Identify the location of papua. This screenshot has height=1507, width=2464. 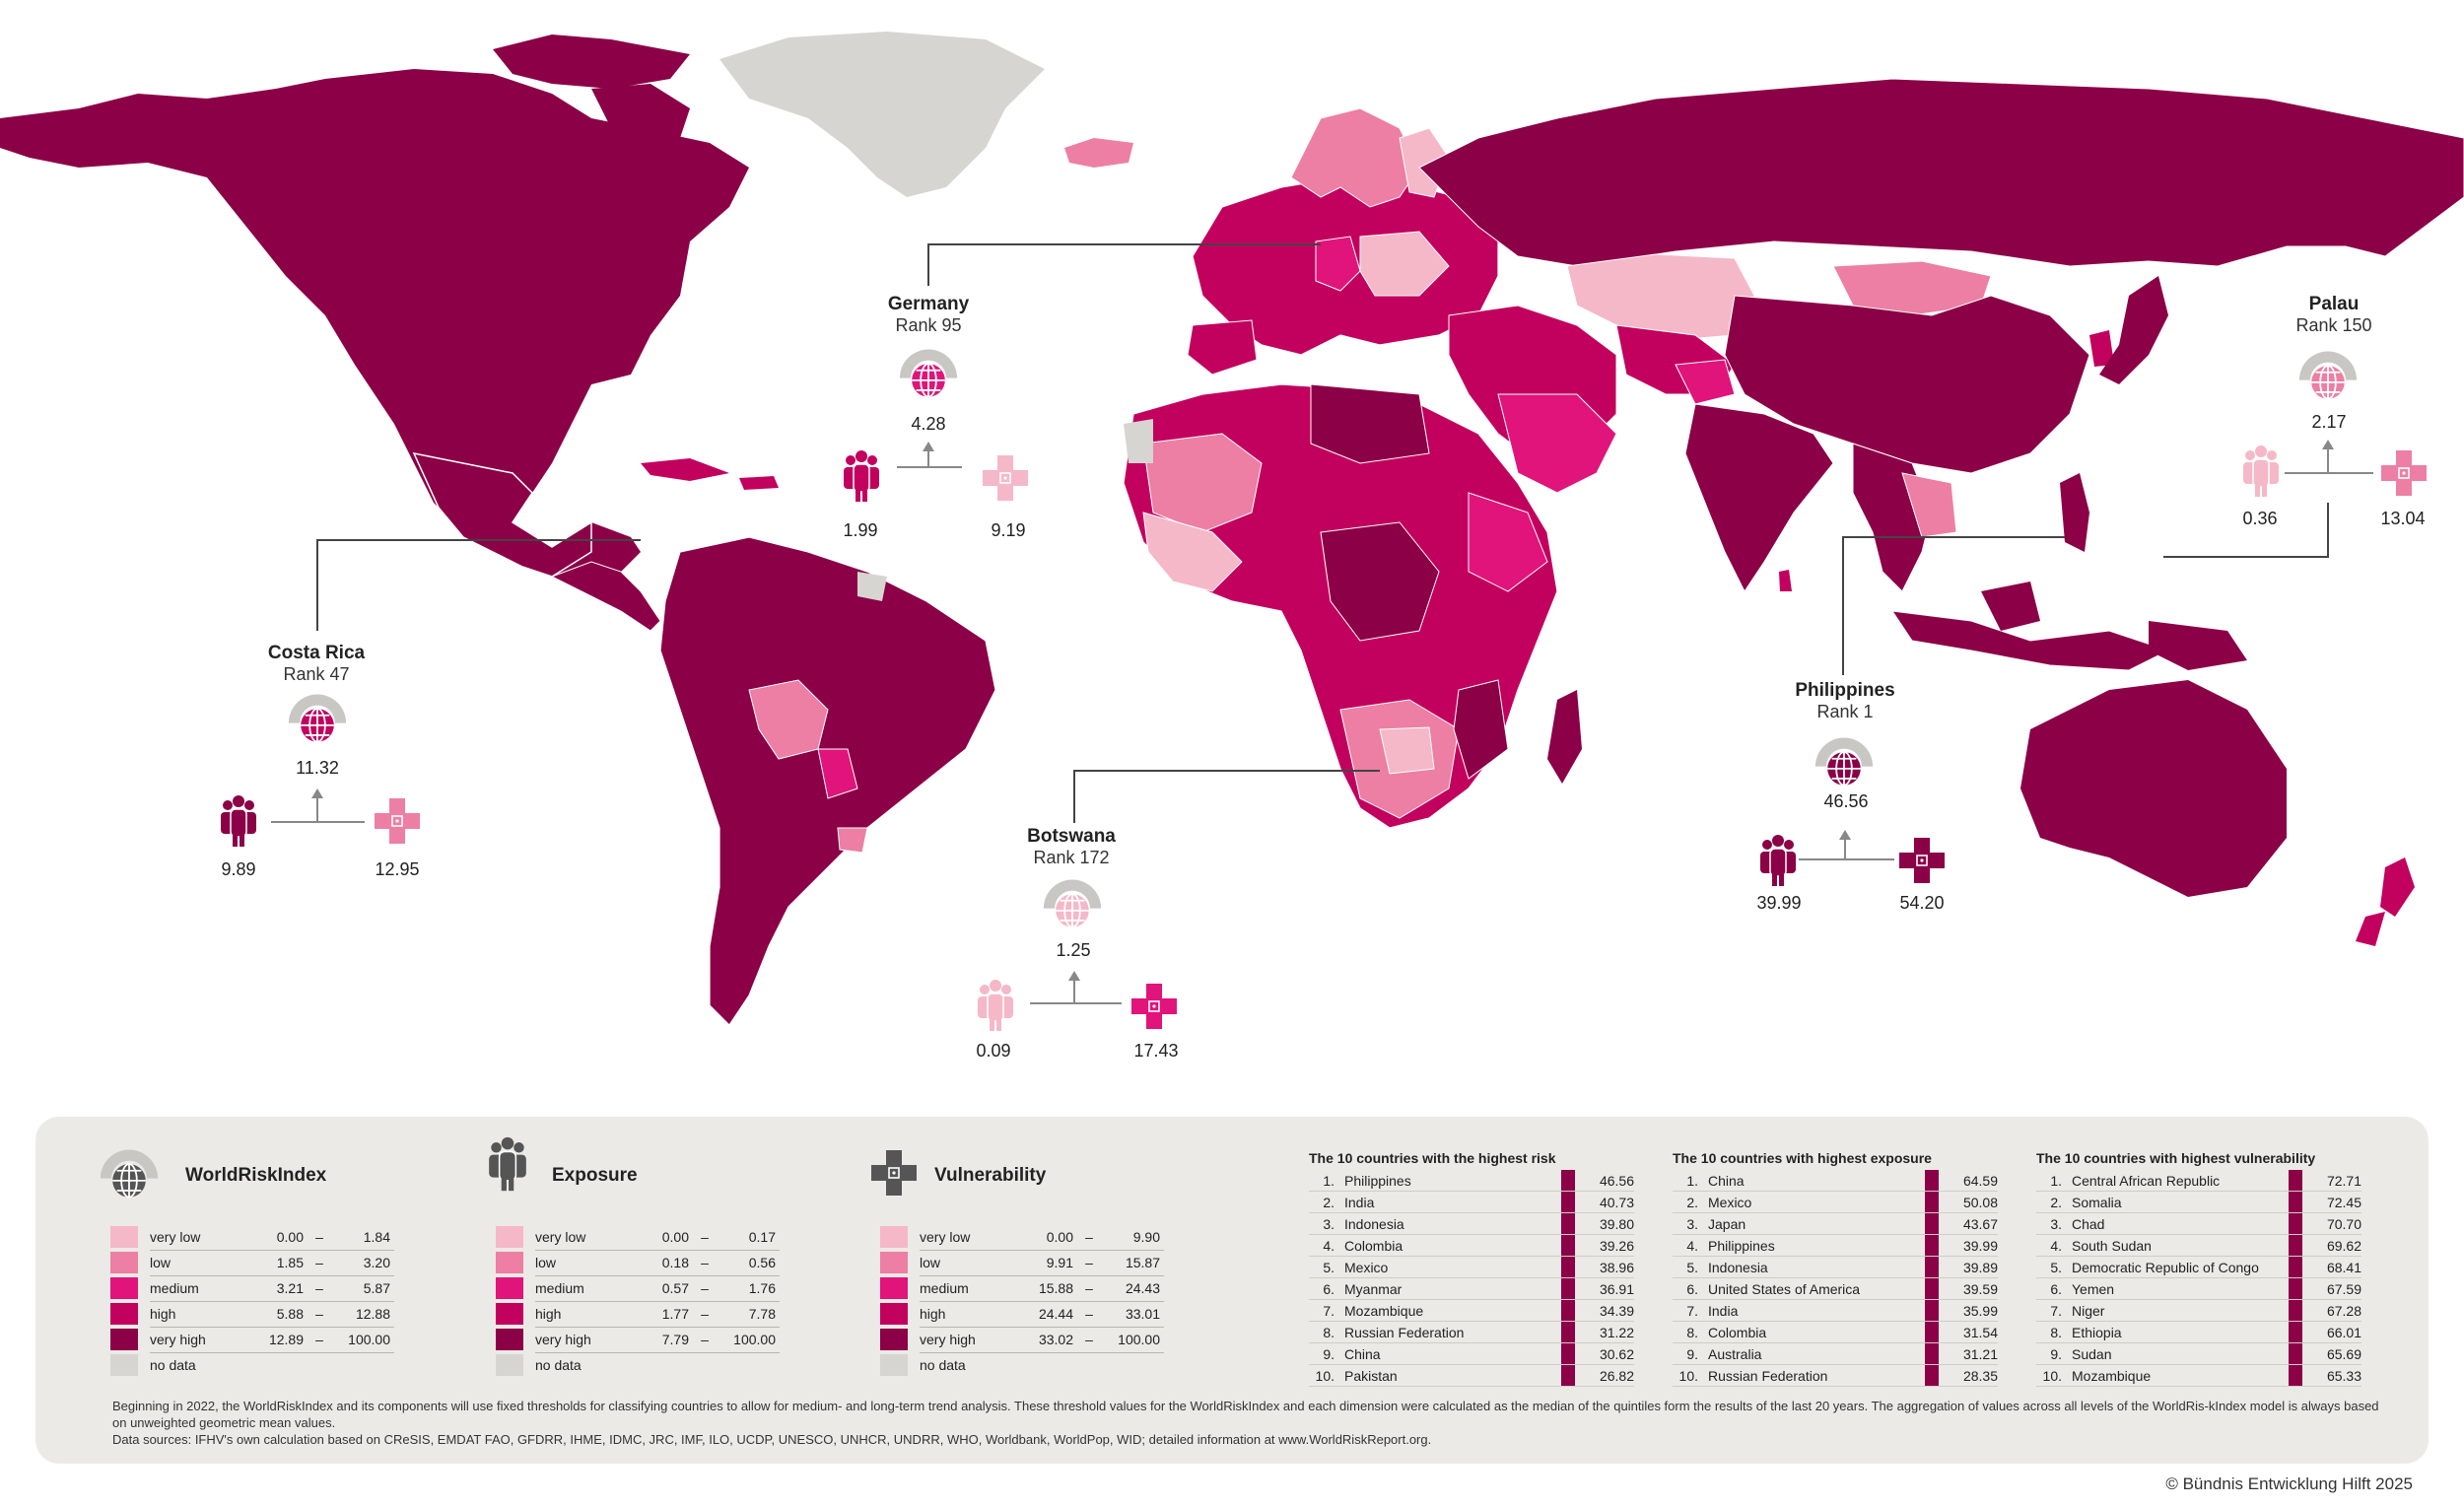
(2198, 645).